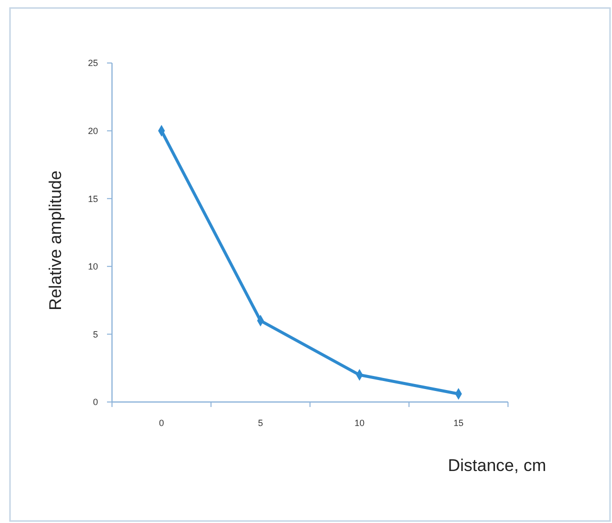 The width and height of the screenshot is (612, 523). What do you see at coordinates (93, 199) in the screenshot?
I see `y-tick-label: 15` at bounding box center [93, 199].